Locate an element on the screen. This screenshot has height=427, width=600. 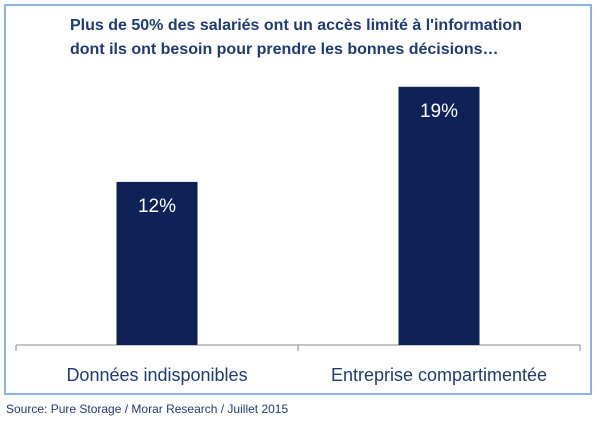
category-label-2: Entreprise compartimentée is located at coordinates (439, 375).